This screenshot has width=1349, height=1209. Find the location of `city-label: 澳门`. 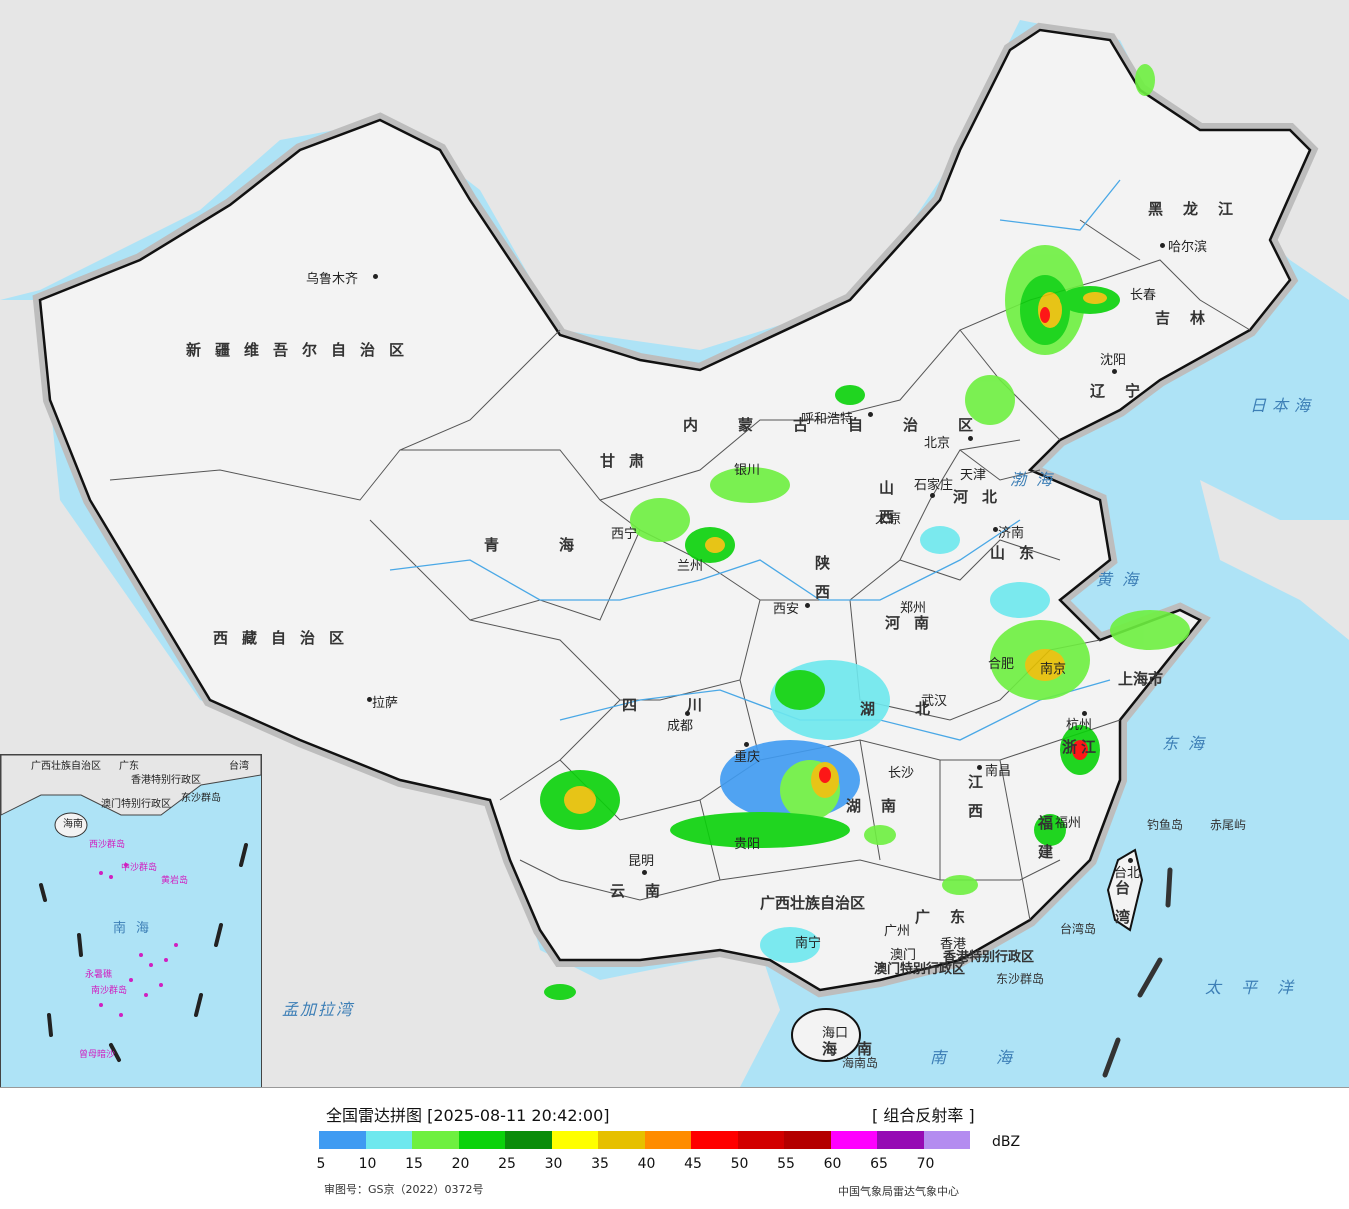

city-label: 澳门 is located at coordinates (903, 955).